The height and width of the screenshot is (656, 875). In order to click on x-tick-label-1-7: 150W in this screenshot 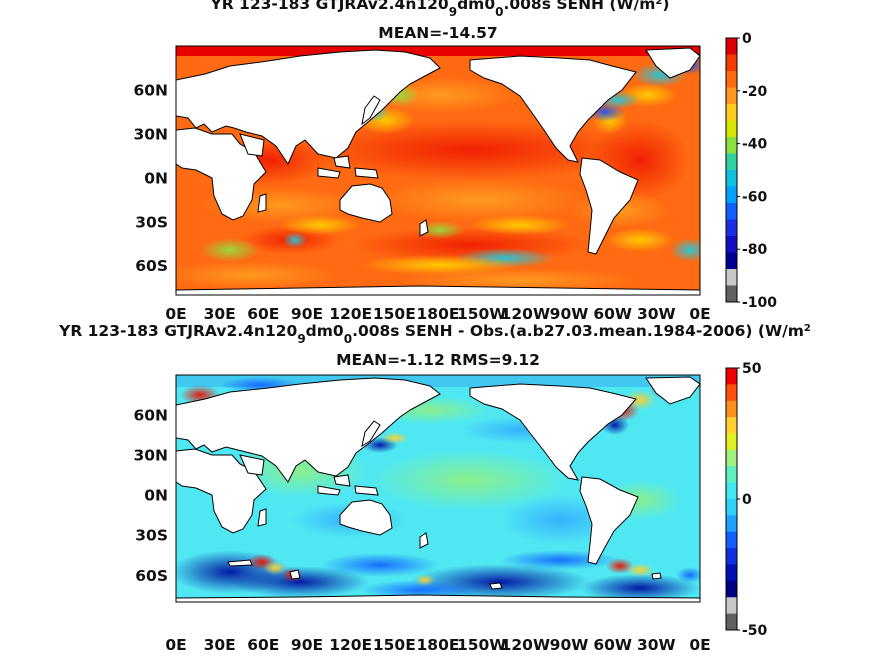, I will do `click(481, 314)`.